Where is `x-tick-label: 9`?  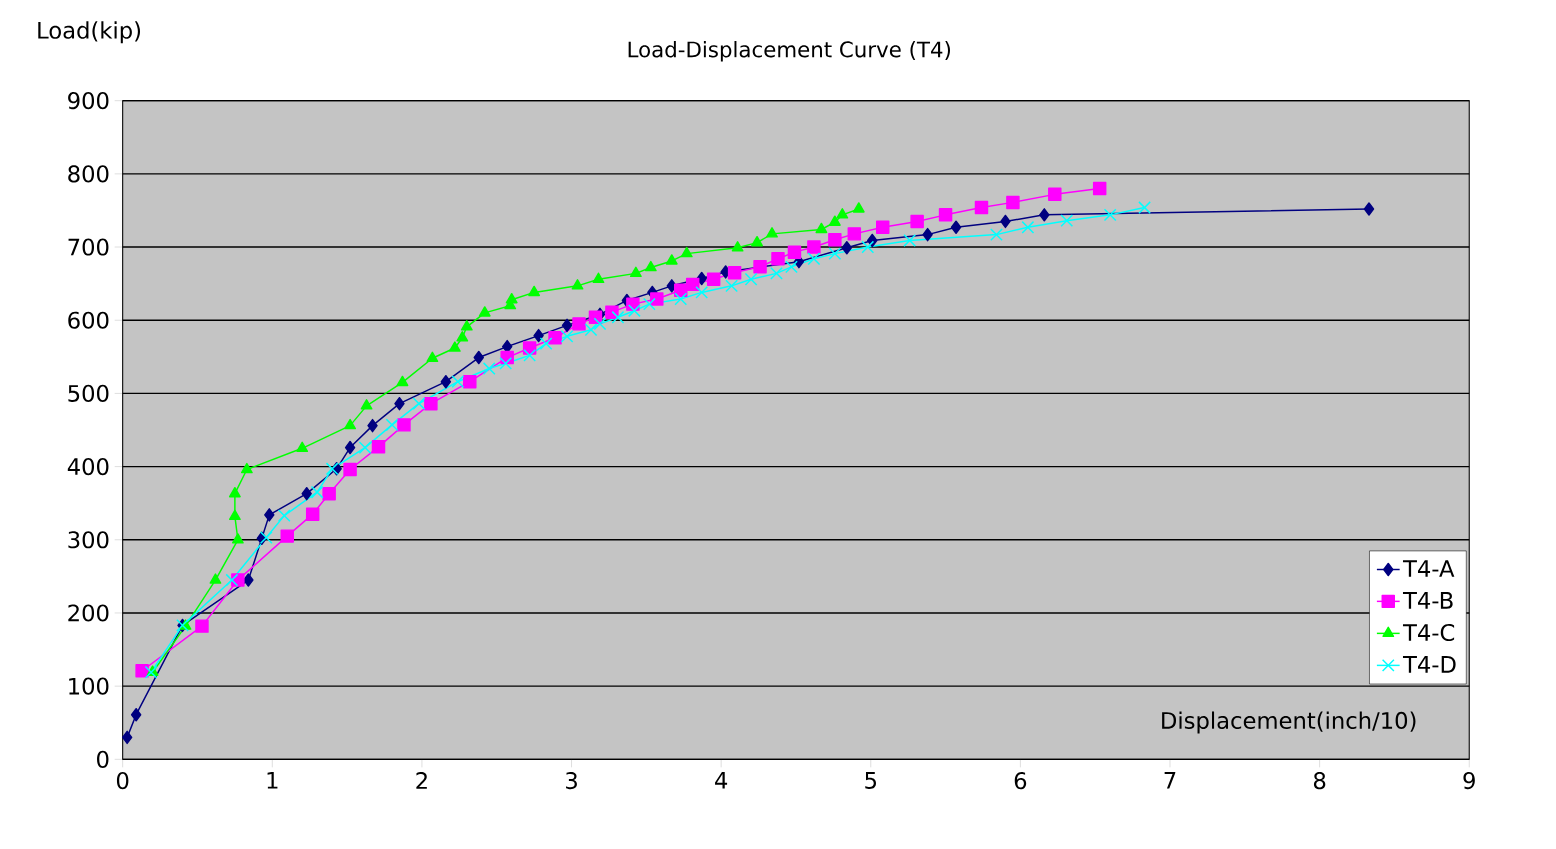 x-tick-label: 9 is located at coordinates (1469, 780).